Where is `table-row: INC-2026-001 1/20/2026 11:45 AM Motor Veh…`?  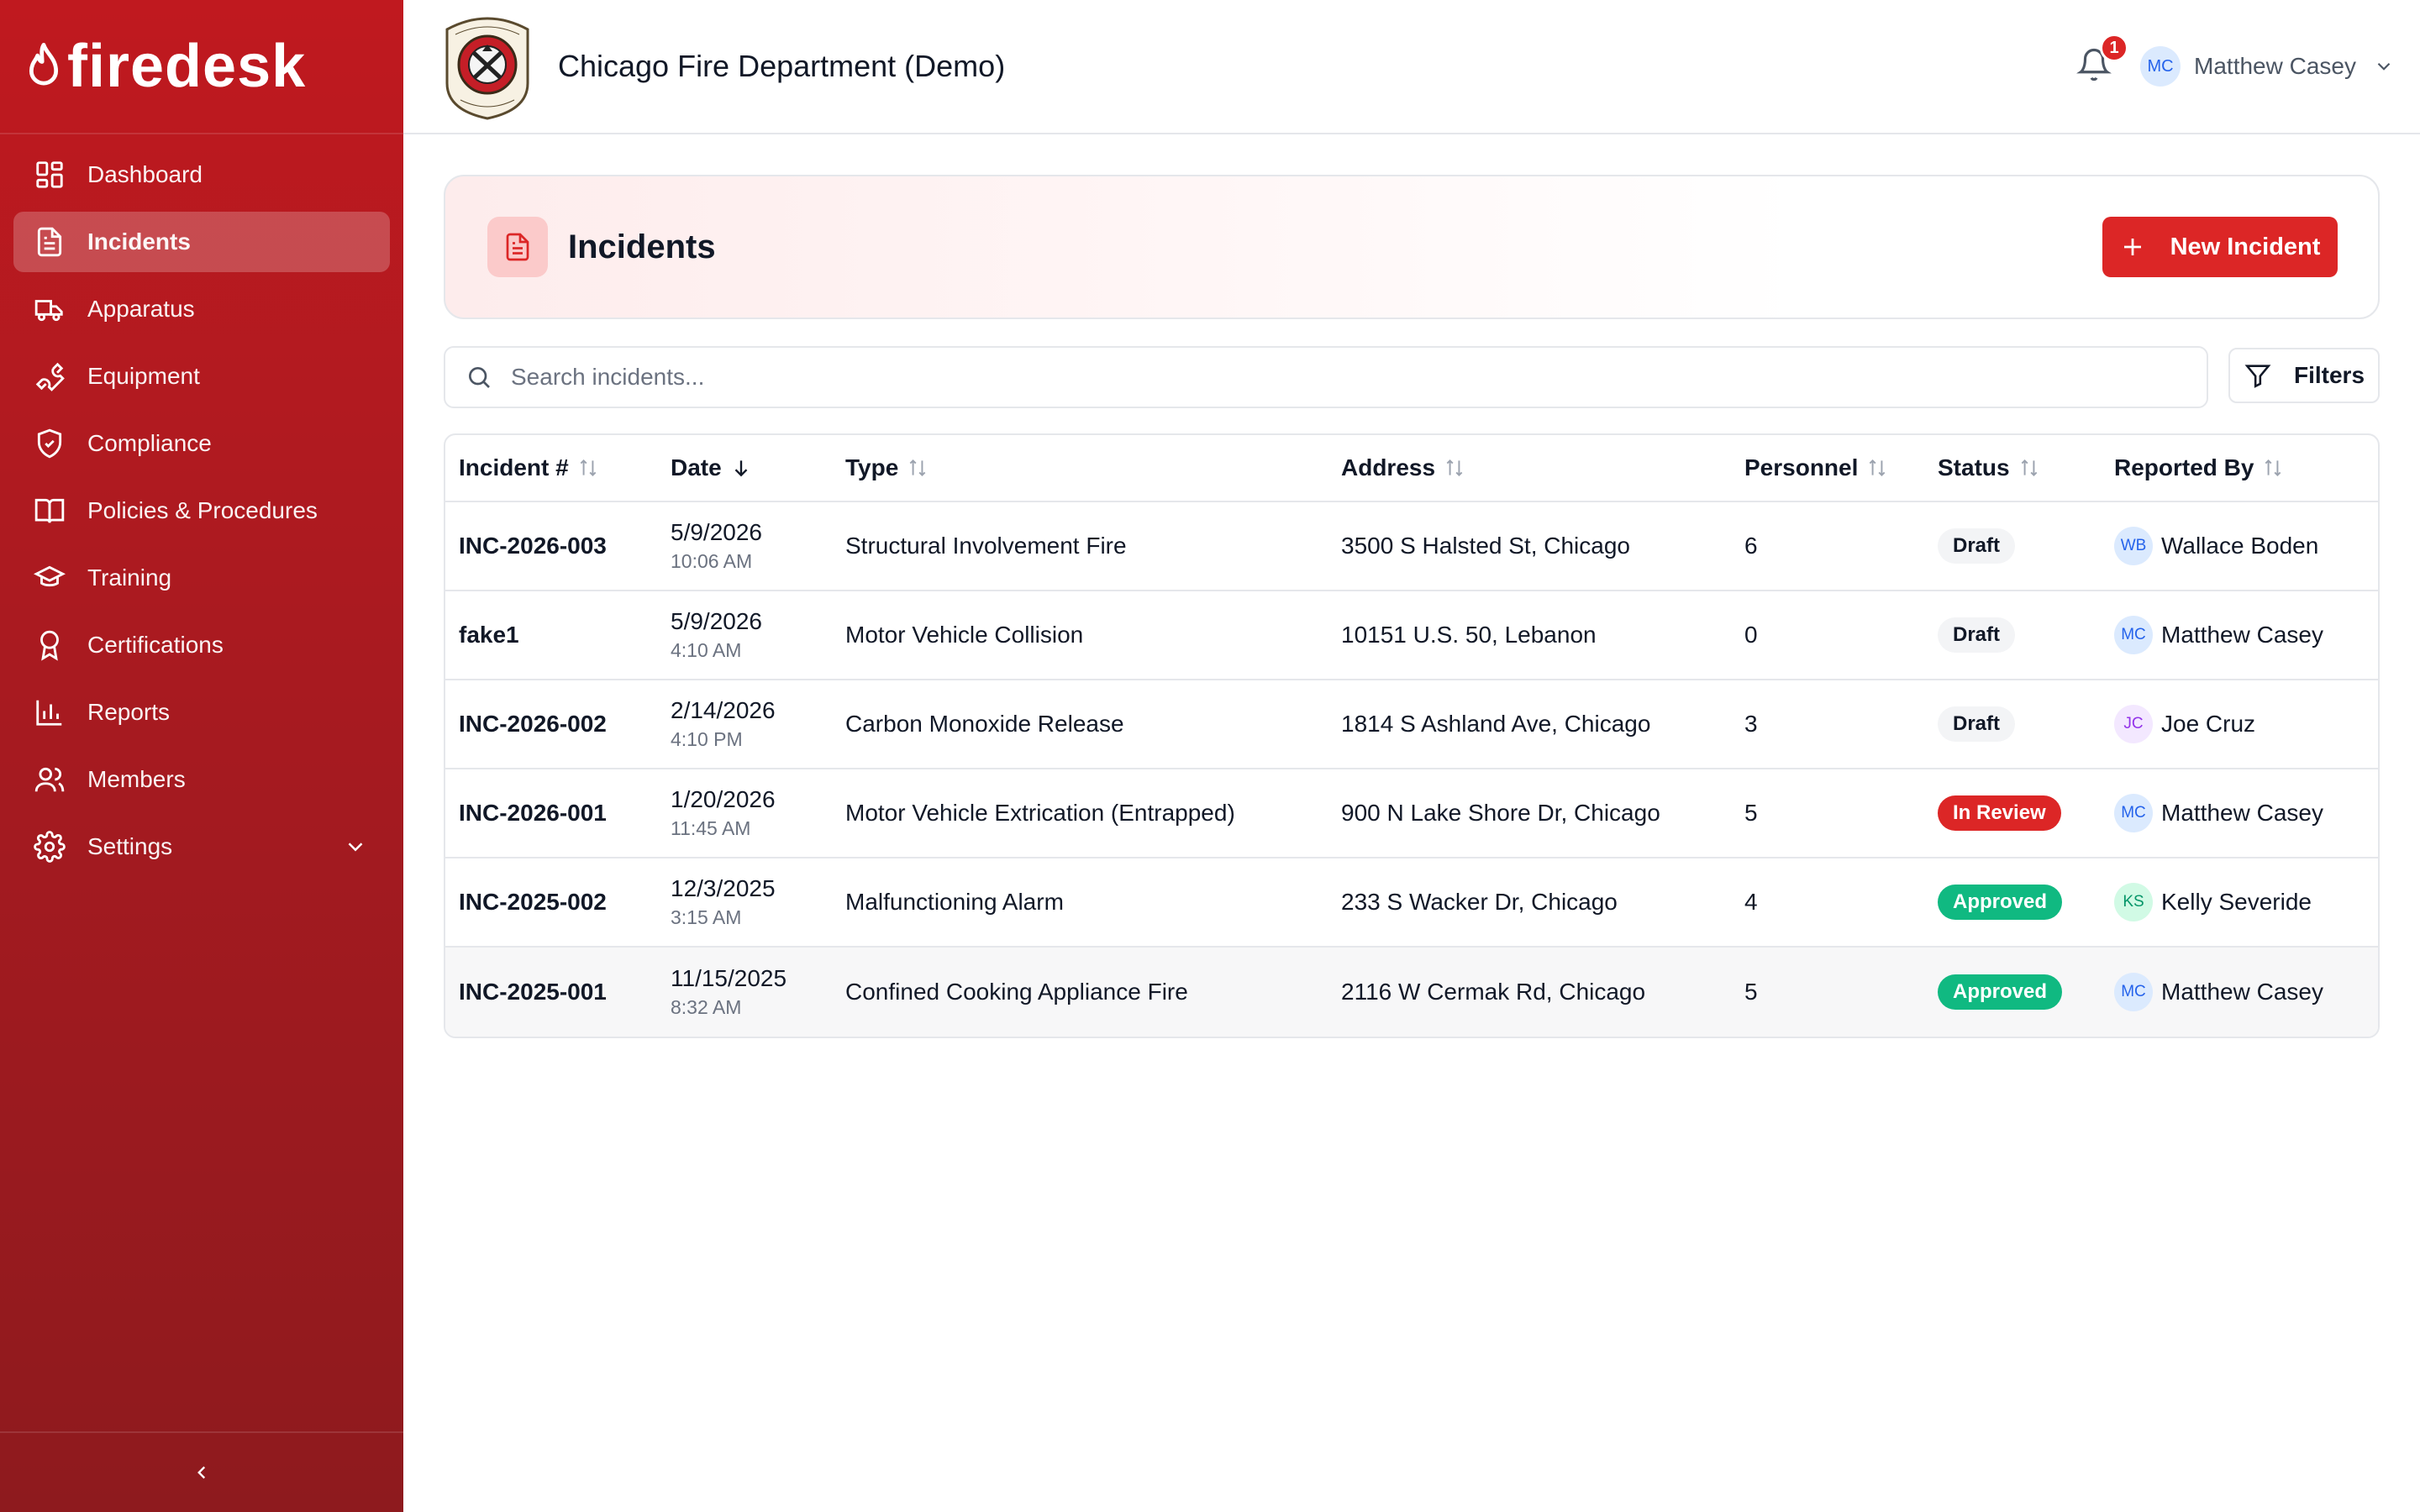 table-row: INC-2026-001 1/20/2026 11:45 AM Motor Veh… is located at coordinates (1411, 813).